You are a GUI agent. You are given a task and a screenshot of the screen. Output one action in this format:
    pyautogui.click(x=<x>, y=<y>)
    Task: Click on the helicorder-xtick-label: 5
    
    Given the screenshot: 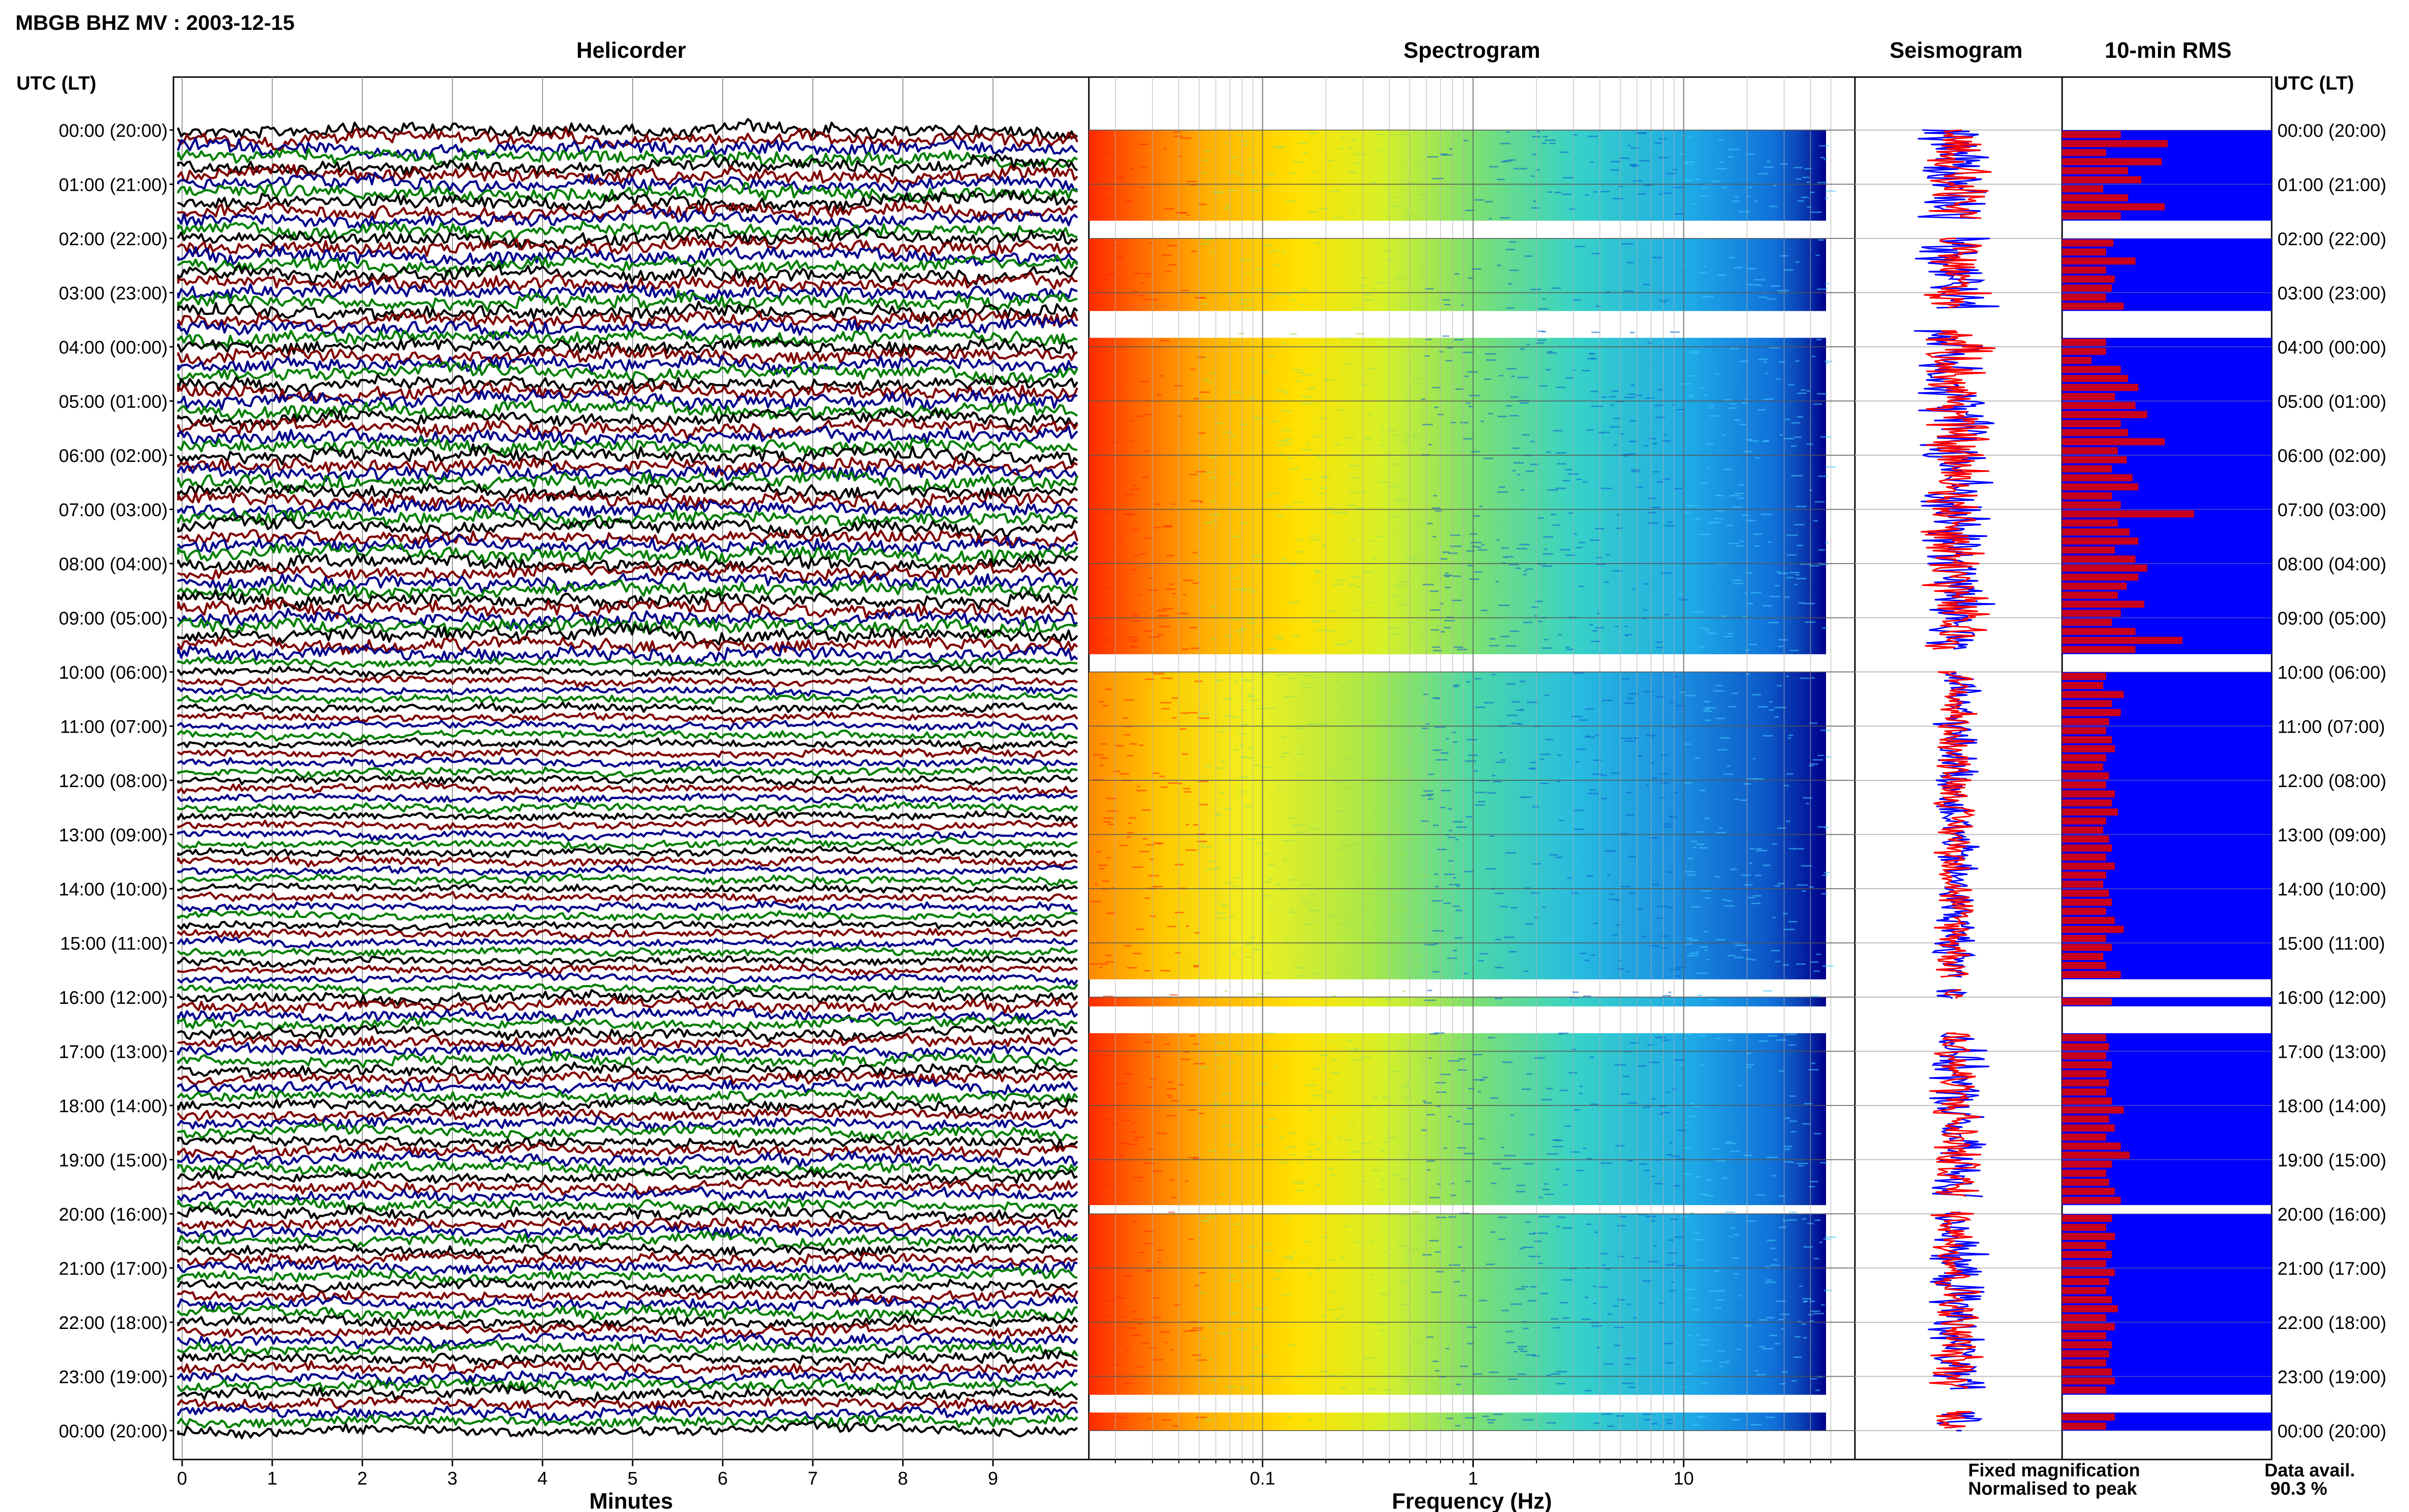 What is the action you would take?
    pyautogui.click(x=632, y=1479)
    